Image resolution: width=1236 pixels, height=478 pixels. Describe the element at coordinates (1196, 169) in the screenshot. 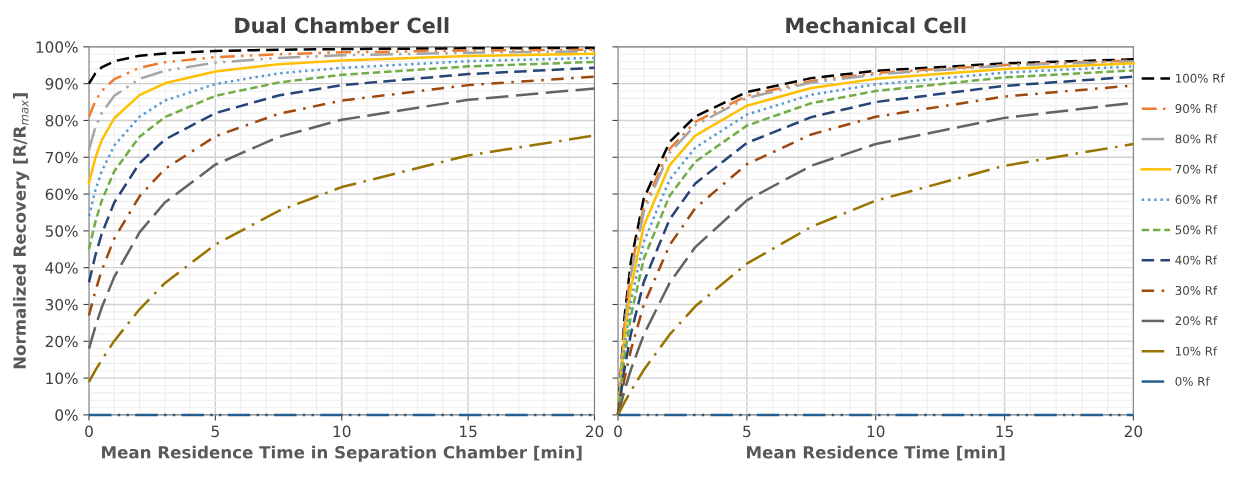

I see `legend-label: 70% Rf` at that location.